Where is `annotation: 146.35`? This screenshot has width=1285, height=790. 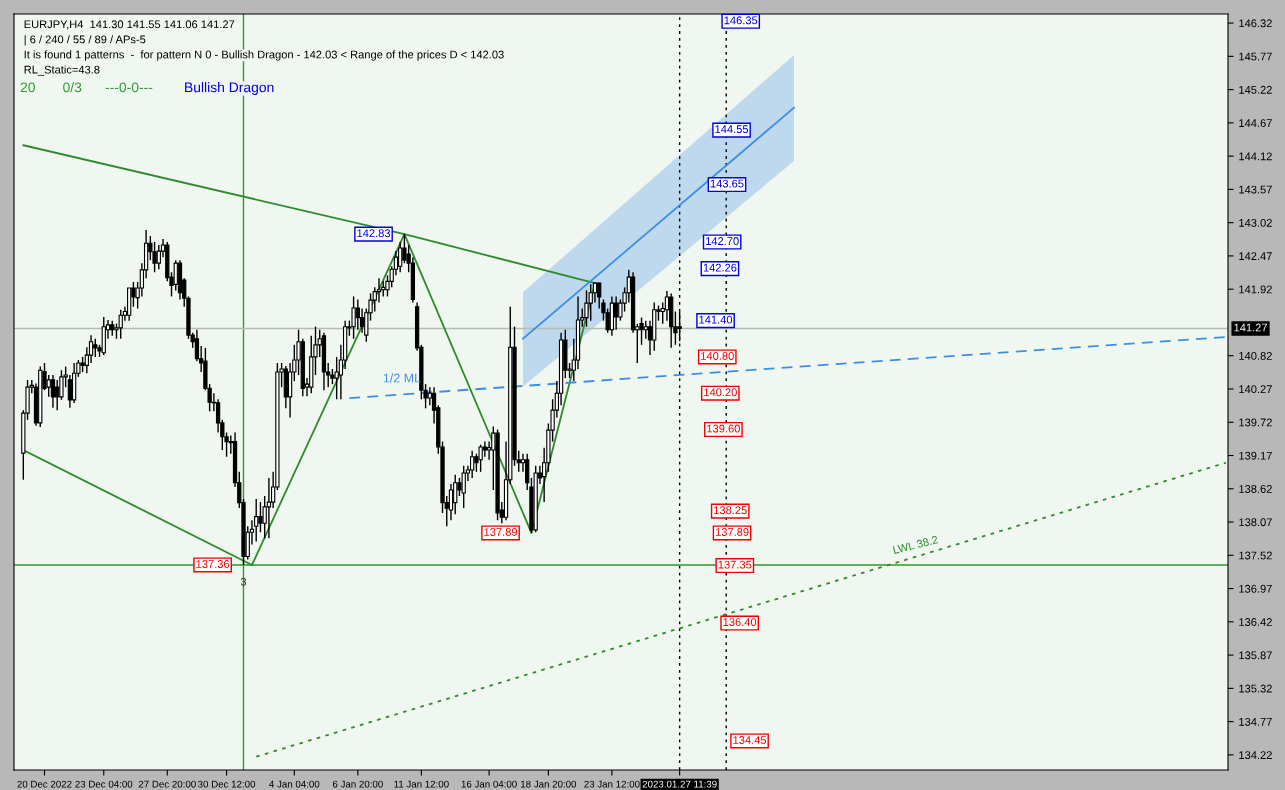
annotation: 146.35 is located at coordinates (741, 20).